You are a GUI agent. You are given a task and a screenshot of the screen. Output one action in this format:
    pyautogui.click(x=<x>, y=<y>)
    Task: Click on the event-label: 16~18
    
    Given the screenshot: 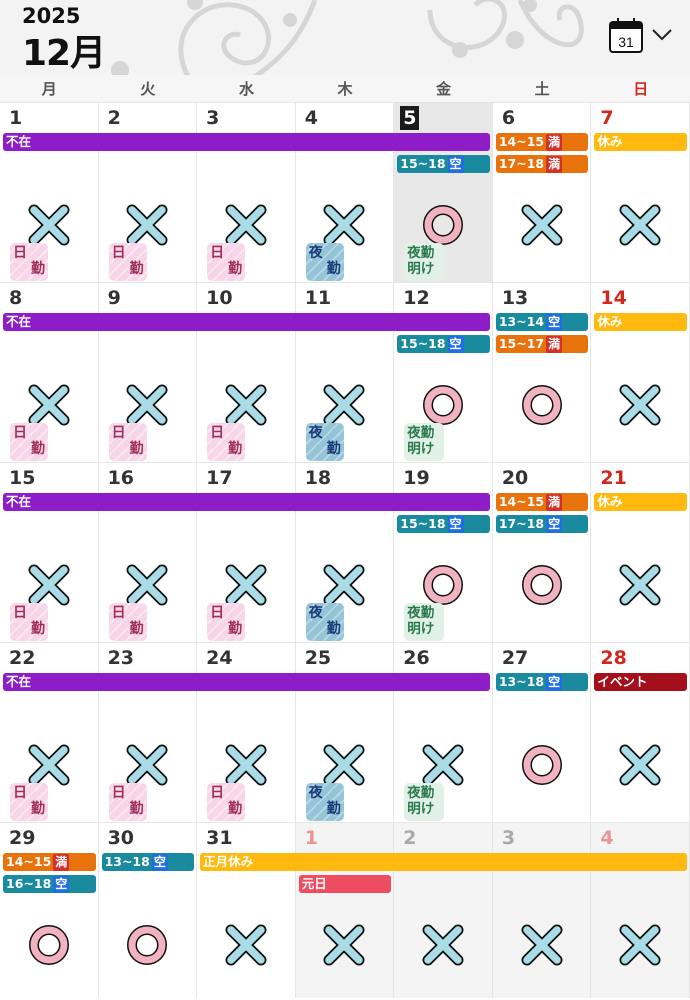 What is the action you would take?
    pyautogui.click(x=29, y=883)
    